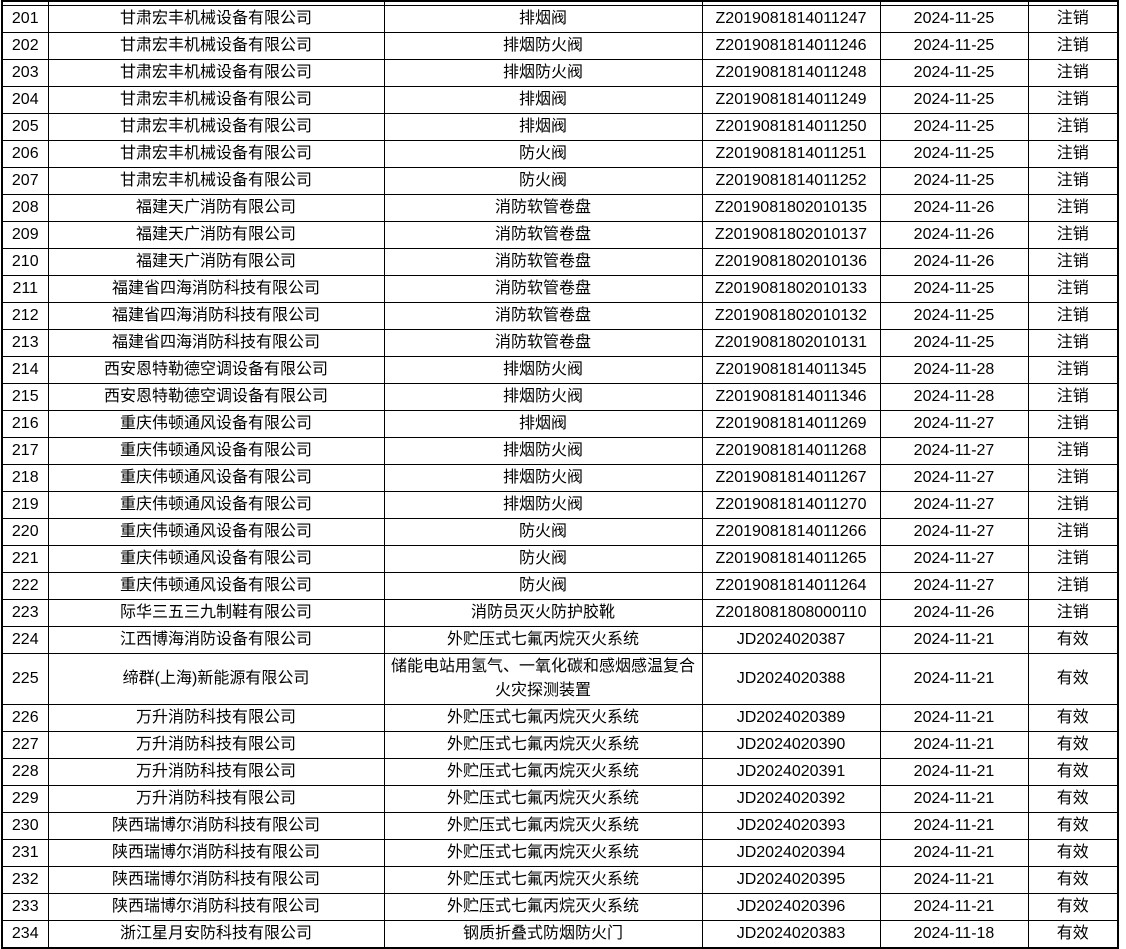 This screenshot has width=1126, height=949. What do you see at coordinates (543, 718) in the screenshot?
I see `cell-product: 外贮压式七氟丙烷灭火系统` at bounding box center [543, 718].